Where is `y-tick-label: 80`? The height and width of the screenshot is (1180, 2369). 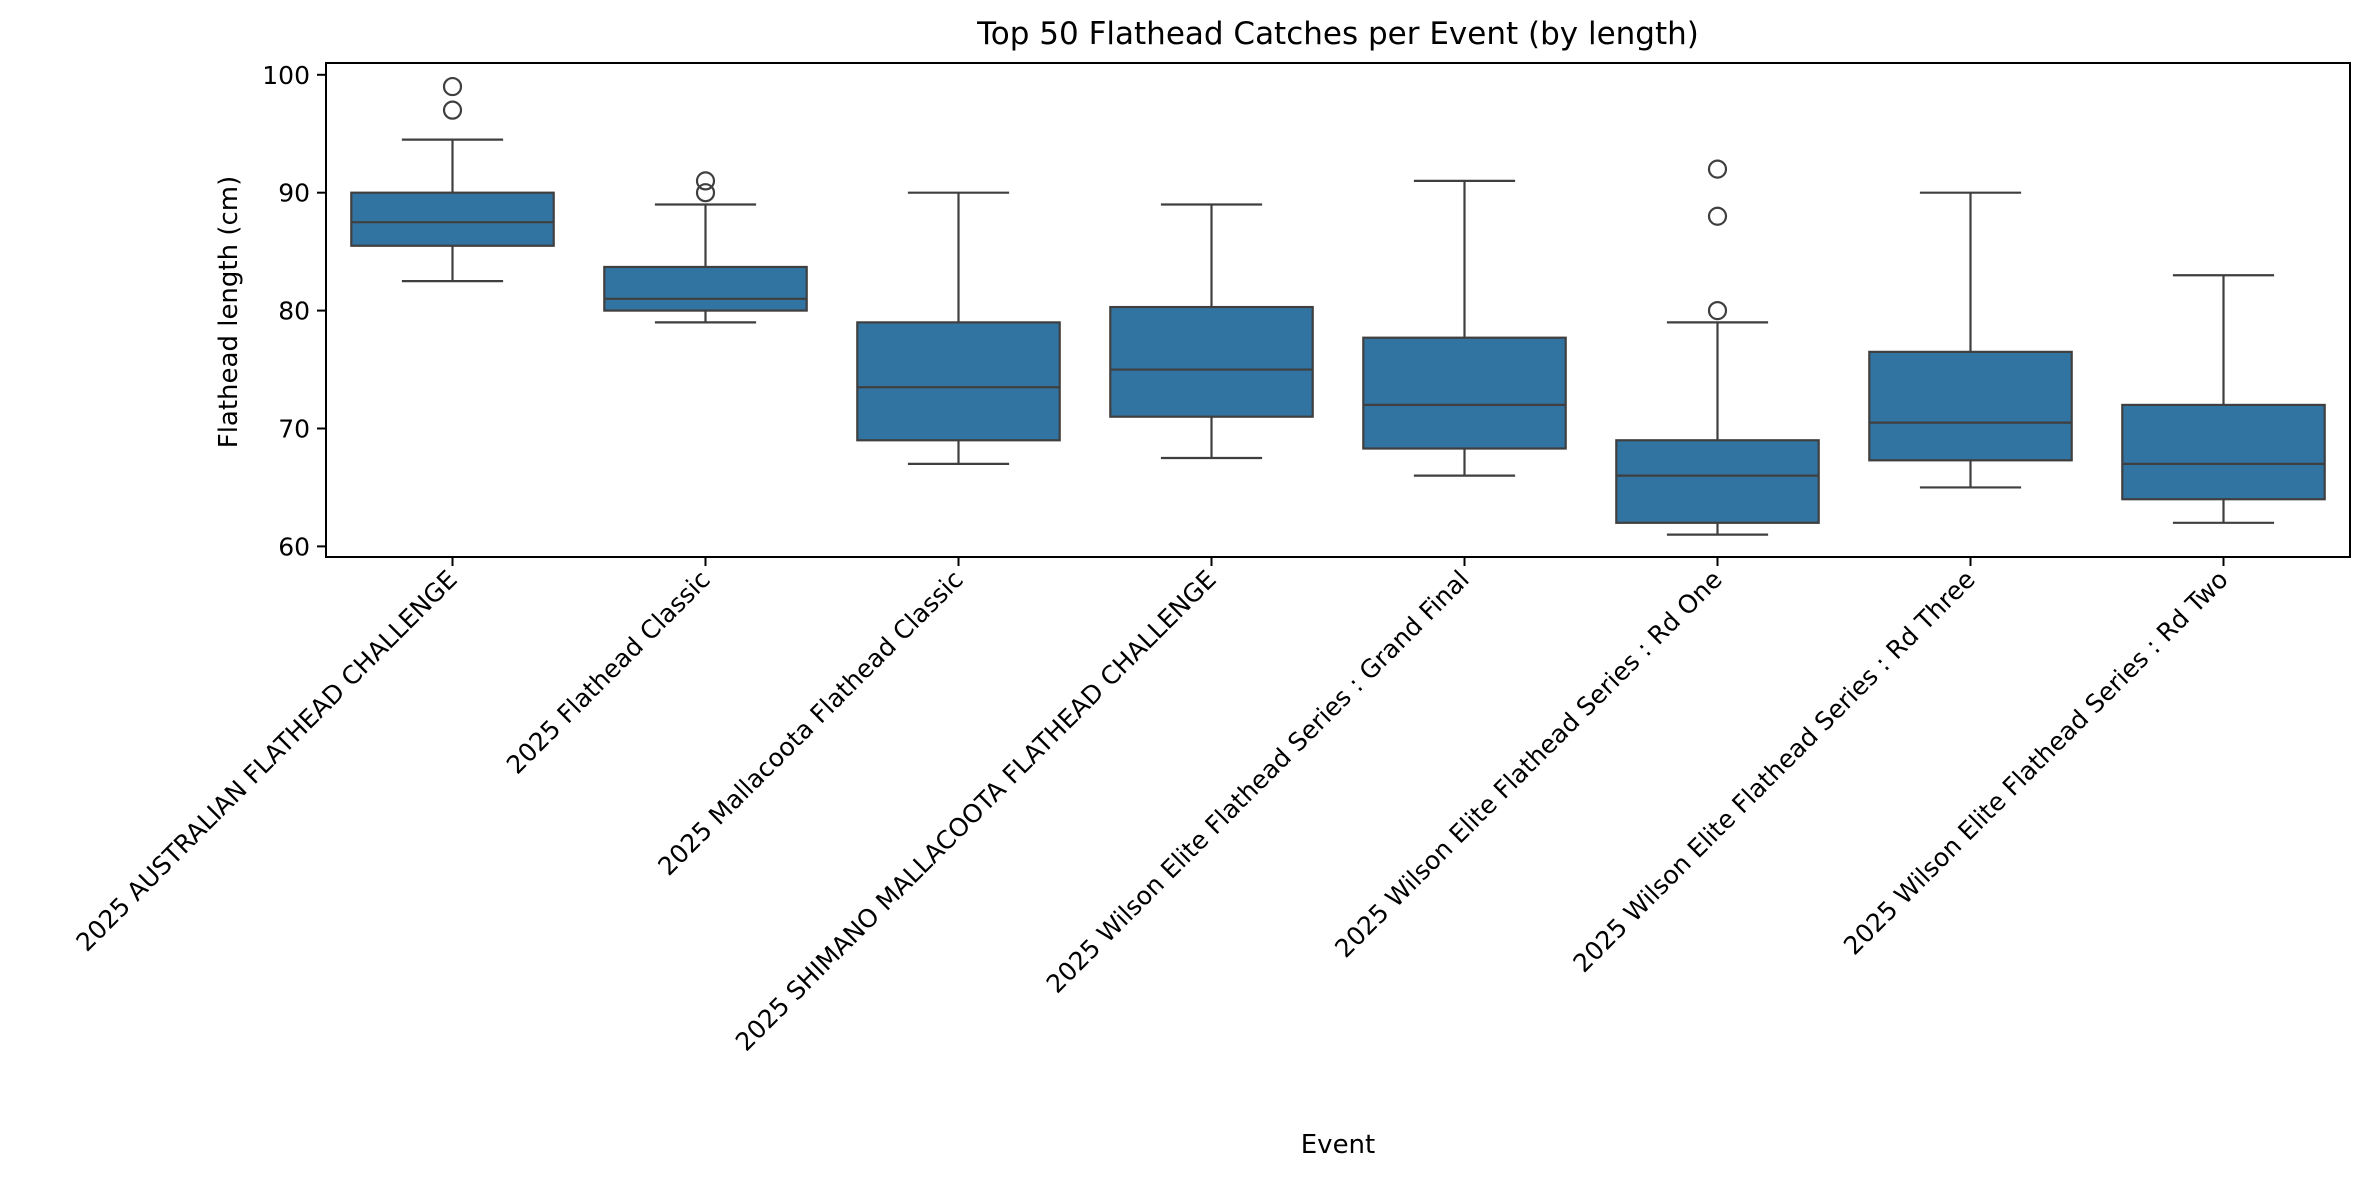 y-tick-label: 80 is located at coordinates (294, 311).